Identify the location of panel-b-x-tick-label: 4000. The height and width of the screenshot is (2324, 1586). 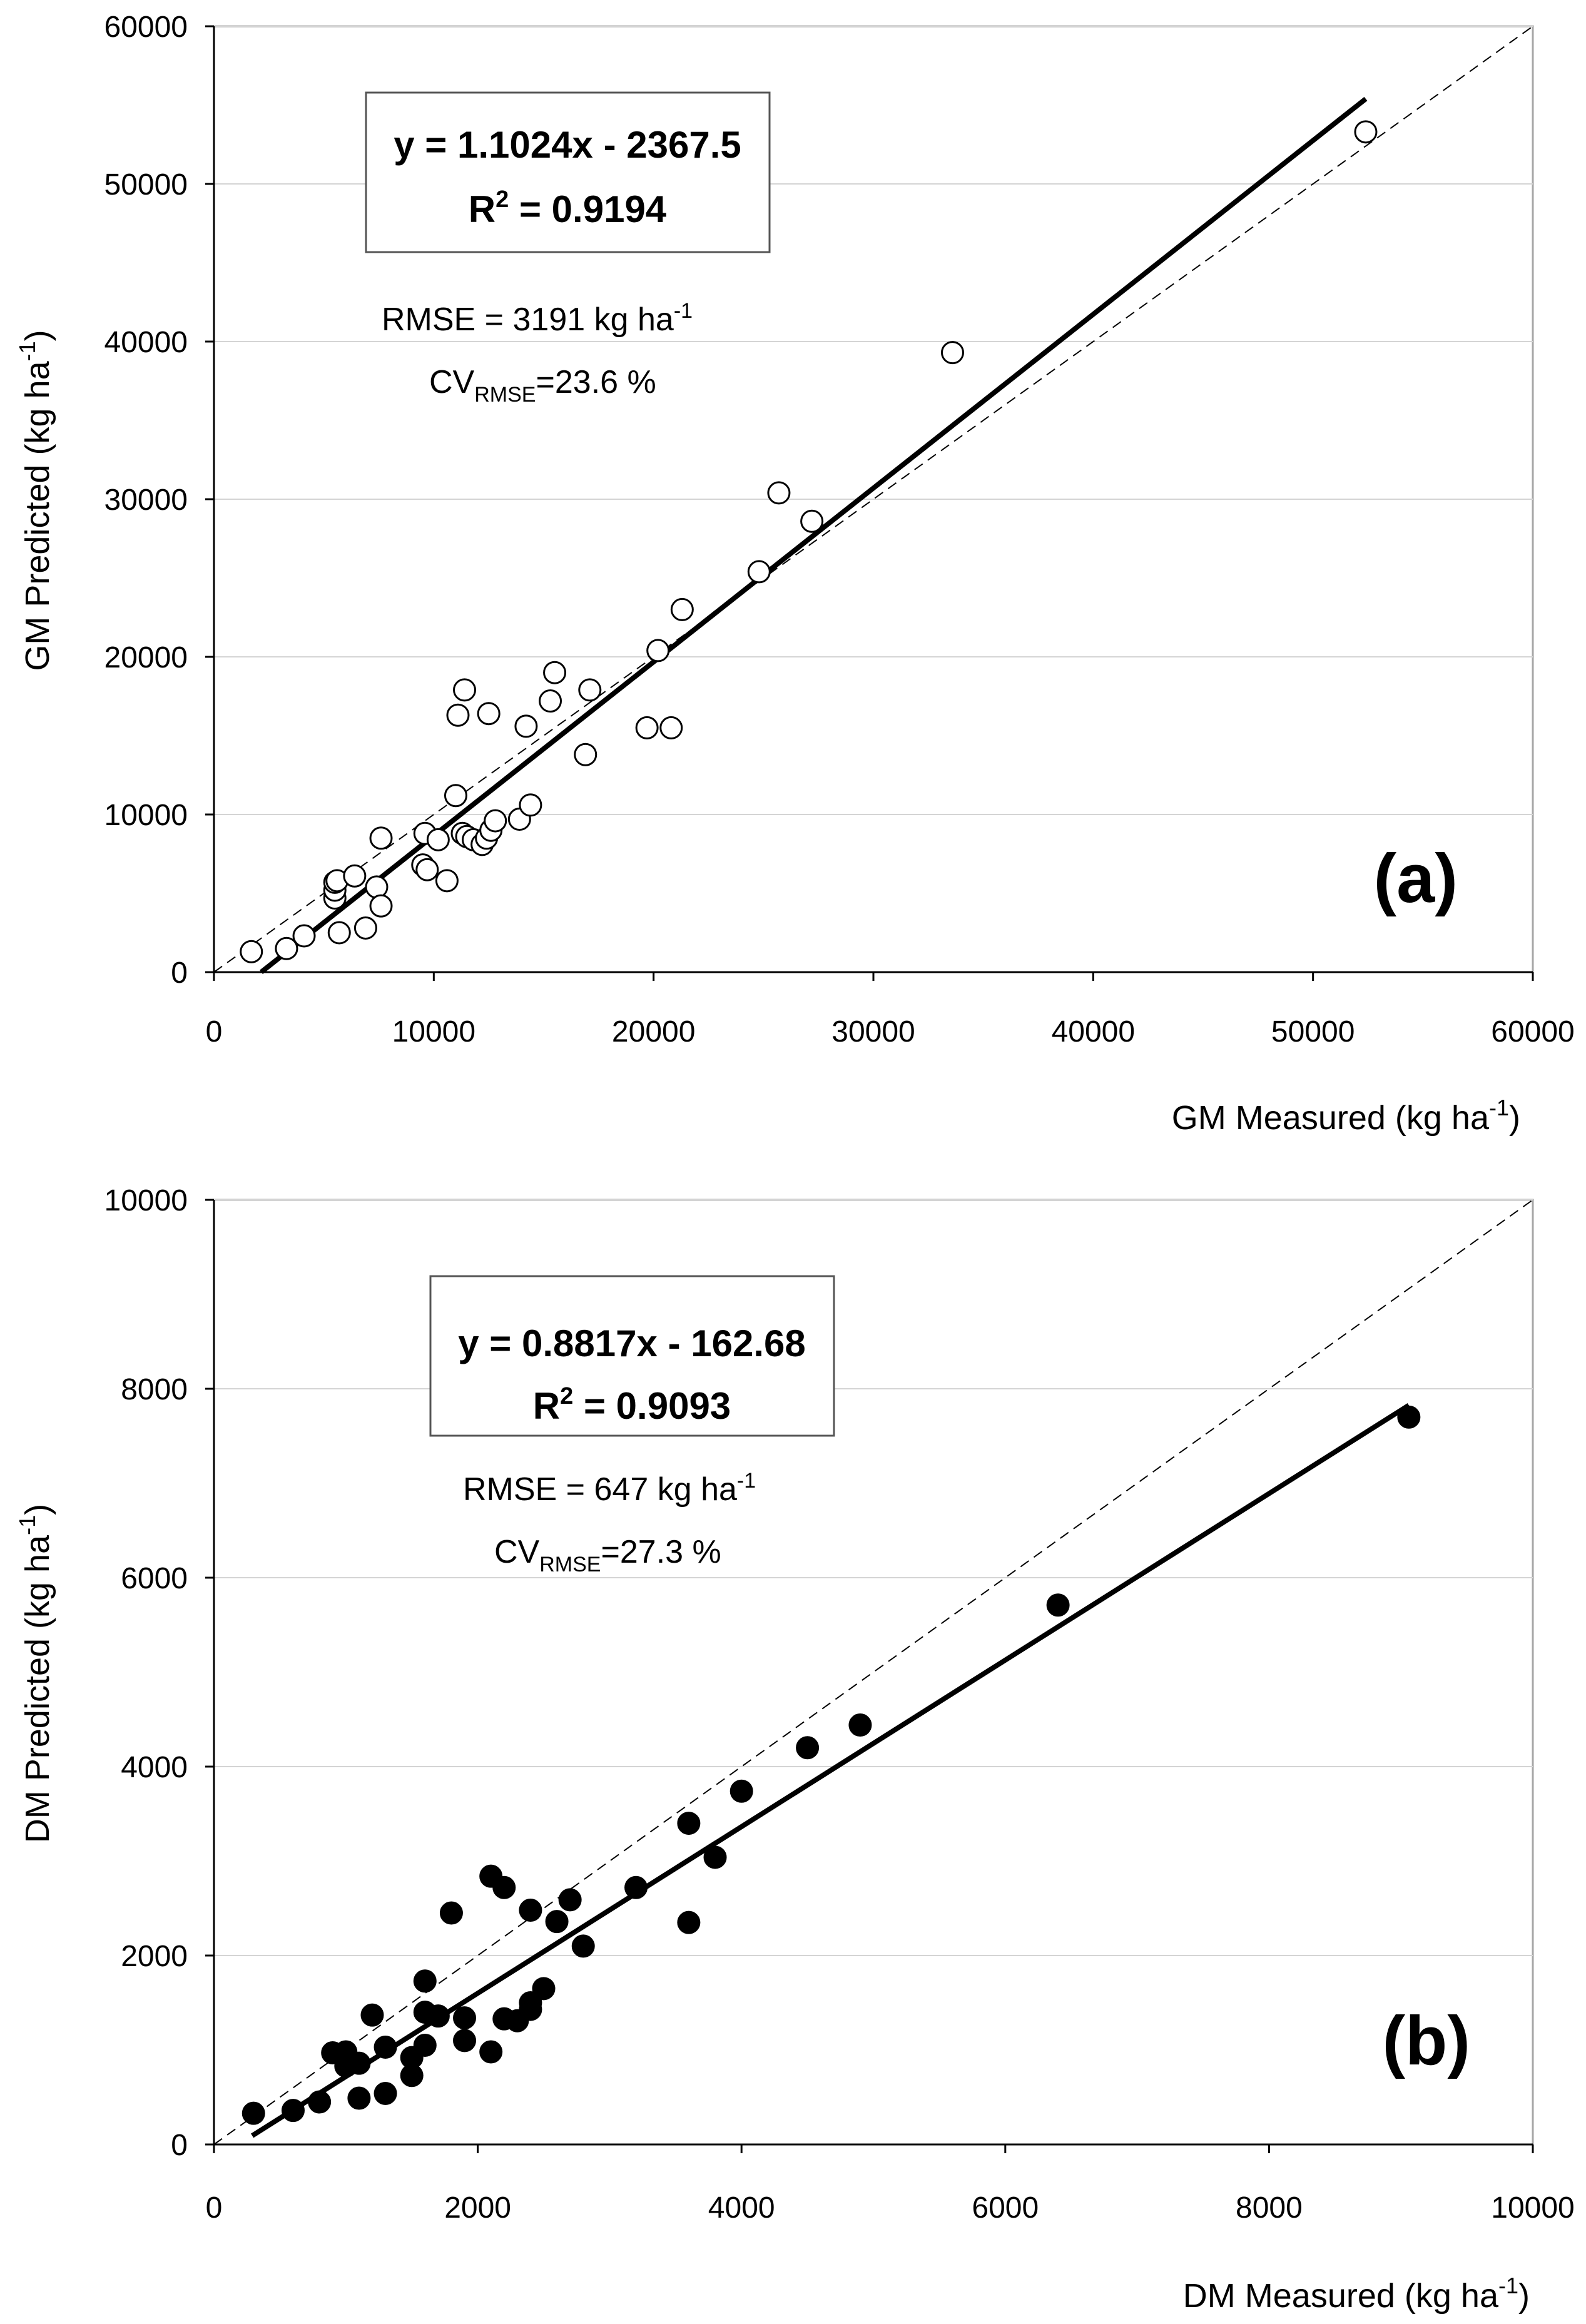
(741, 2208).